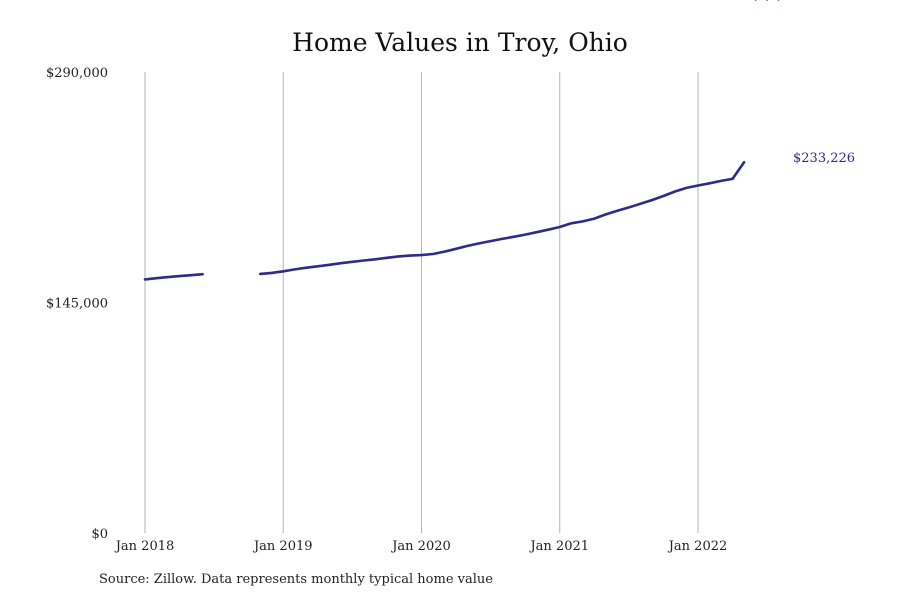 Image resolution: width=900 pixels, height=600 pixels. I want to click on x-tick-label: Jan 2019, so click(282, 546).